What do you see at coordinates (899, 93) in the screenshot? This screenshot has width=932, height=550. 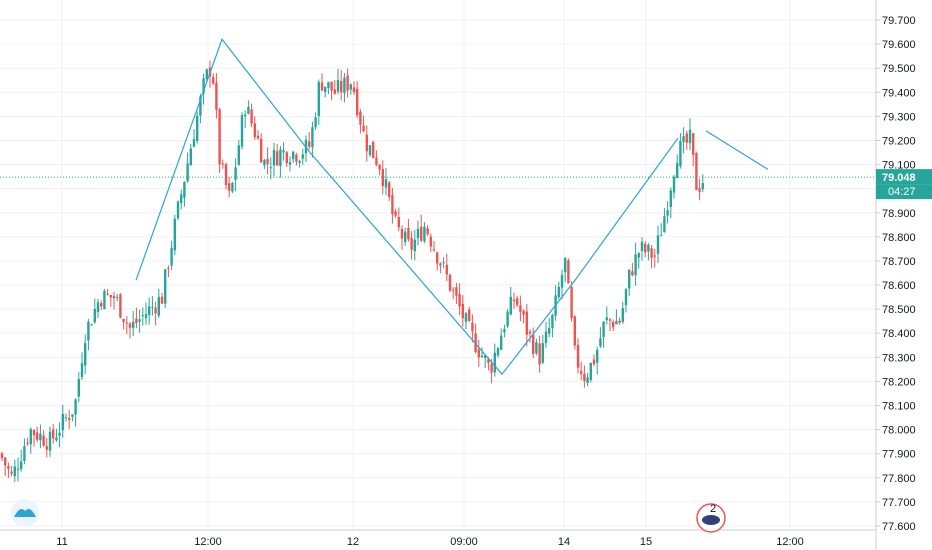 I see `y-tick-label: 79.400` at bounding box center [899, 93].